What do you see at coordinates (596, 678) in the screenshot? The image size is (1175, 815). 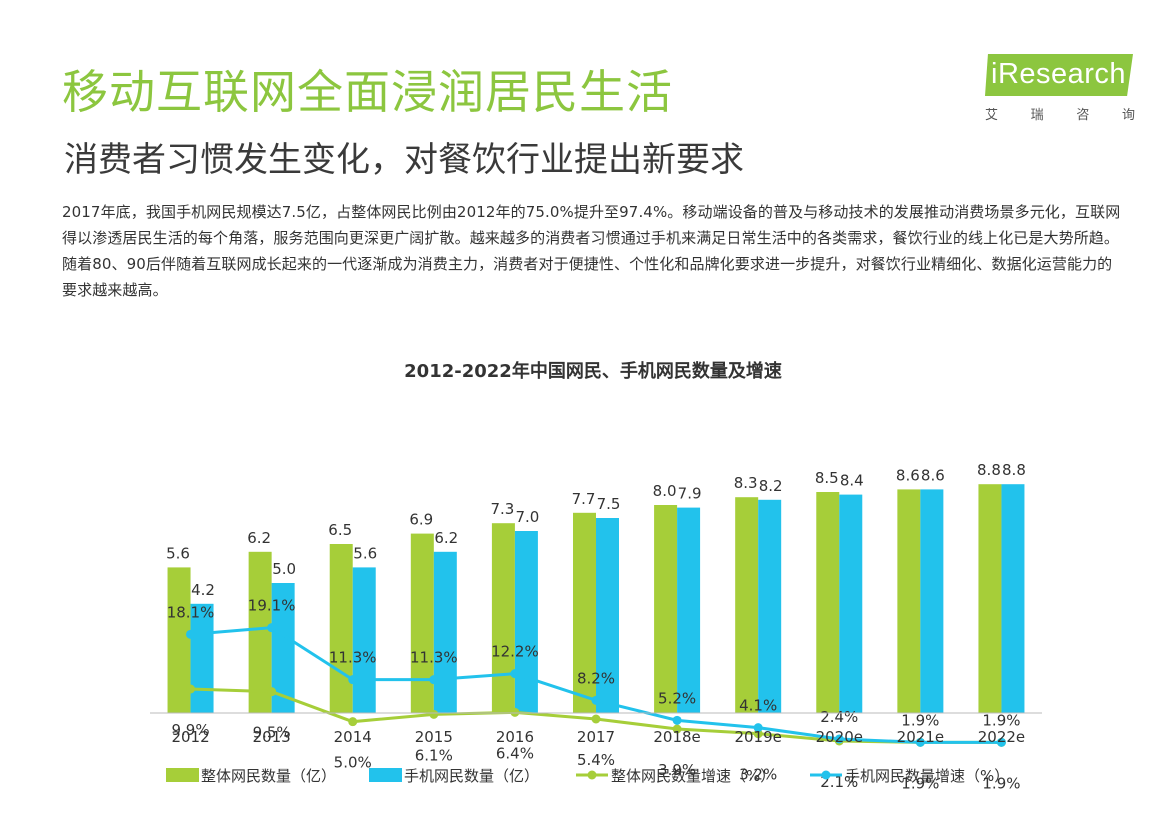 I see `mobile-growth-label: 8.2%` at bounding box center [596, 678].